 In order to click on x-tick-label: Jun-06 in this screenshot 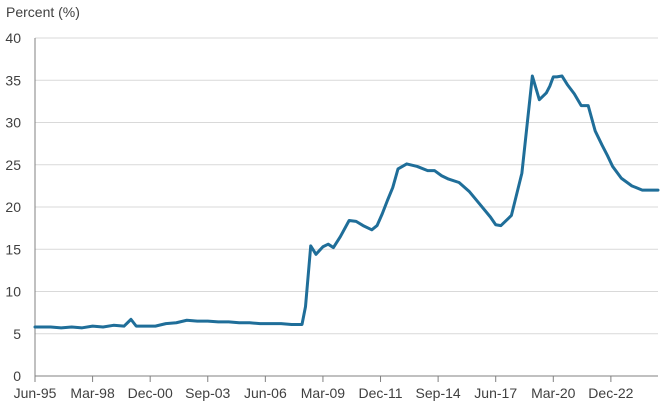, I will do `click(265, 393)`.